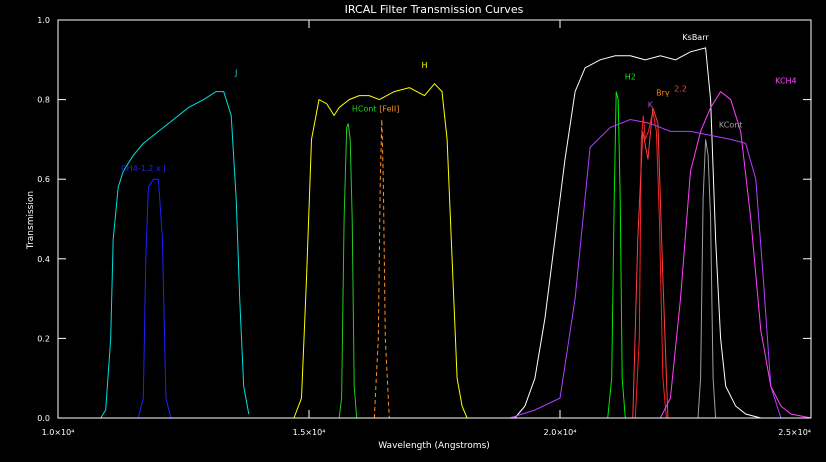 This screenshot has width=826, height=462. I want to click on y-tick-label: 1.0, so click(43, 20).